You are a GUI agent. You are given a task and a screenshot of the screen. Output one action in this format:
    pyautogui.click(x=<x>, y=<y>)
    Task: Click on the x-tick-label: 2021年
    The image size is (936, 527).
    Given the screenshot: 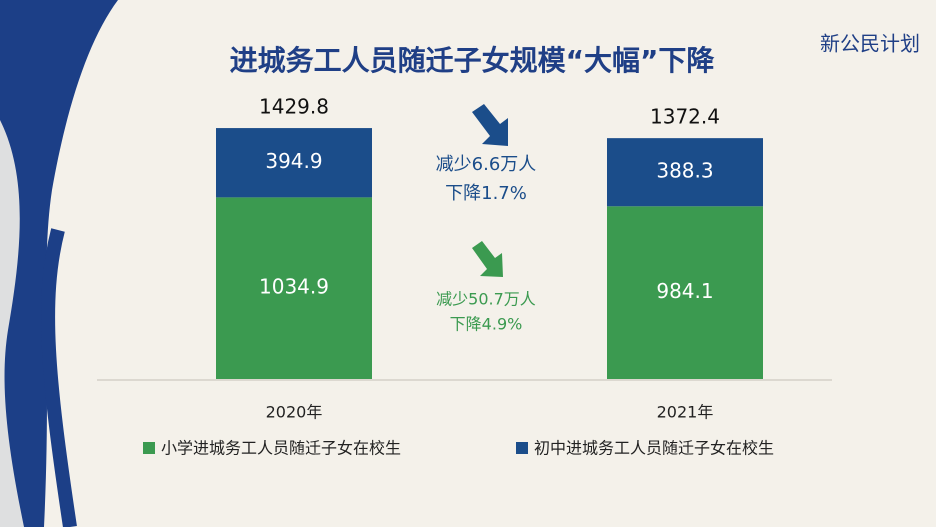 What is the action you would take?
    pyautogui.click(x=685, y=412)
    